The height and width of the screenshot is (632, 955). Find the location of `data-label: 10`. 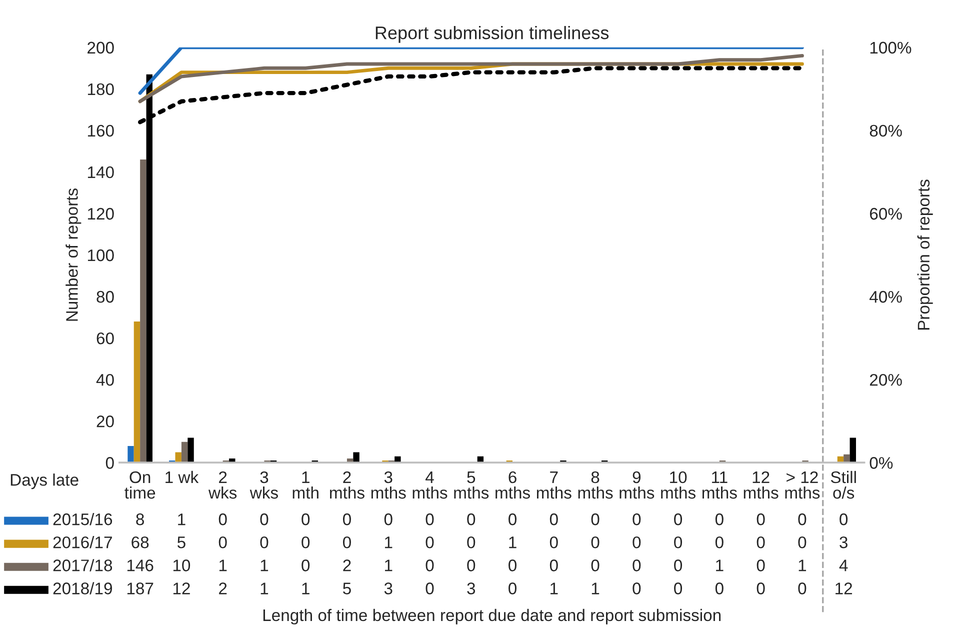

data-label: 10 is located at coordinates (181, 566).